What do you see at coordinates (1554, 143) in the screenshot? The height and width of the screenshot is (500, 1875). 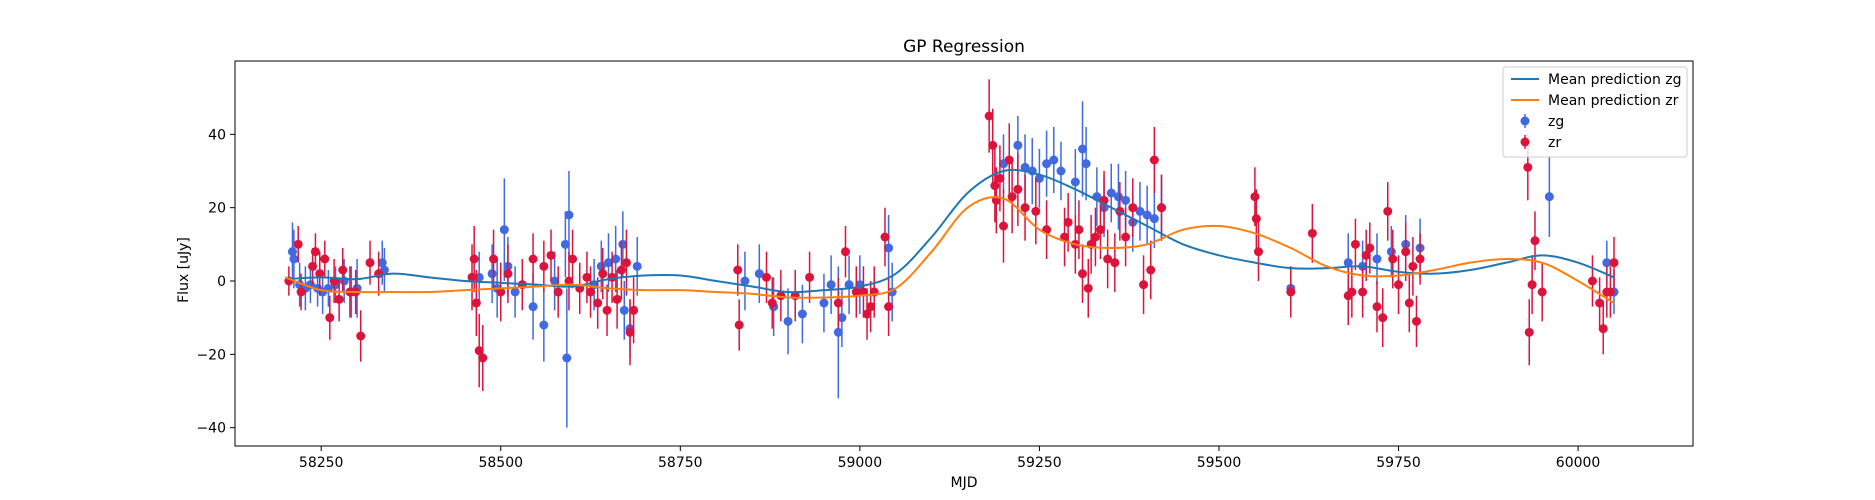 I see `legend-label: zr` at bounding box center [1554, 143].